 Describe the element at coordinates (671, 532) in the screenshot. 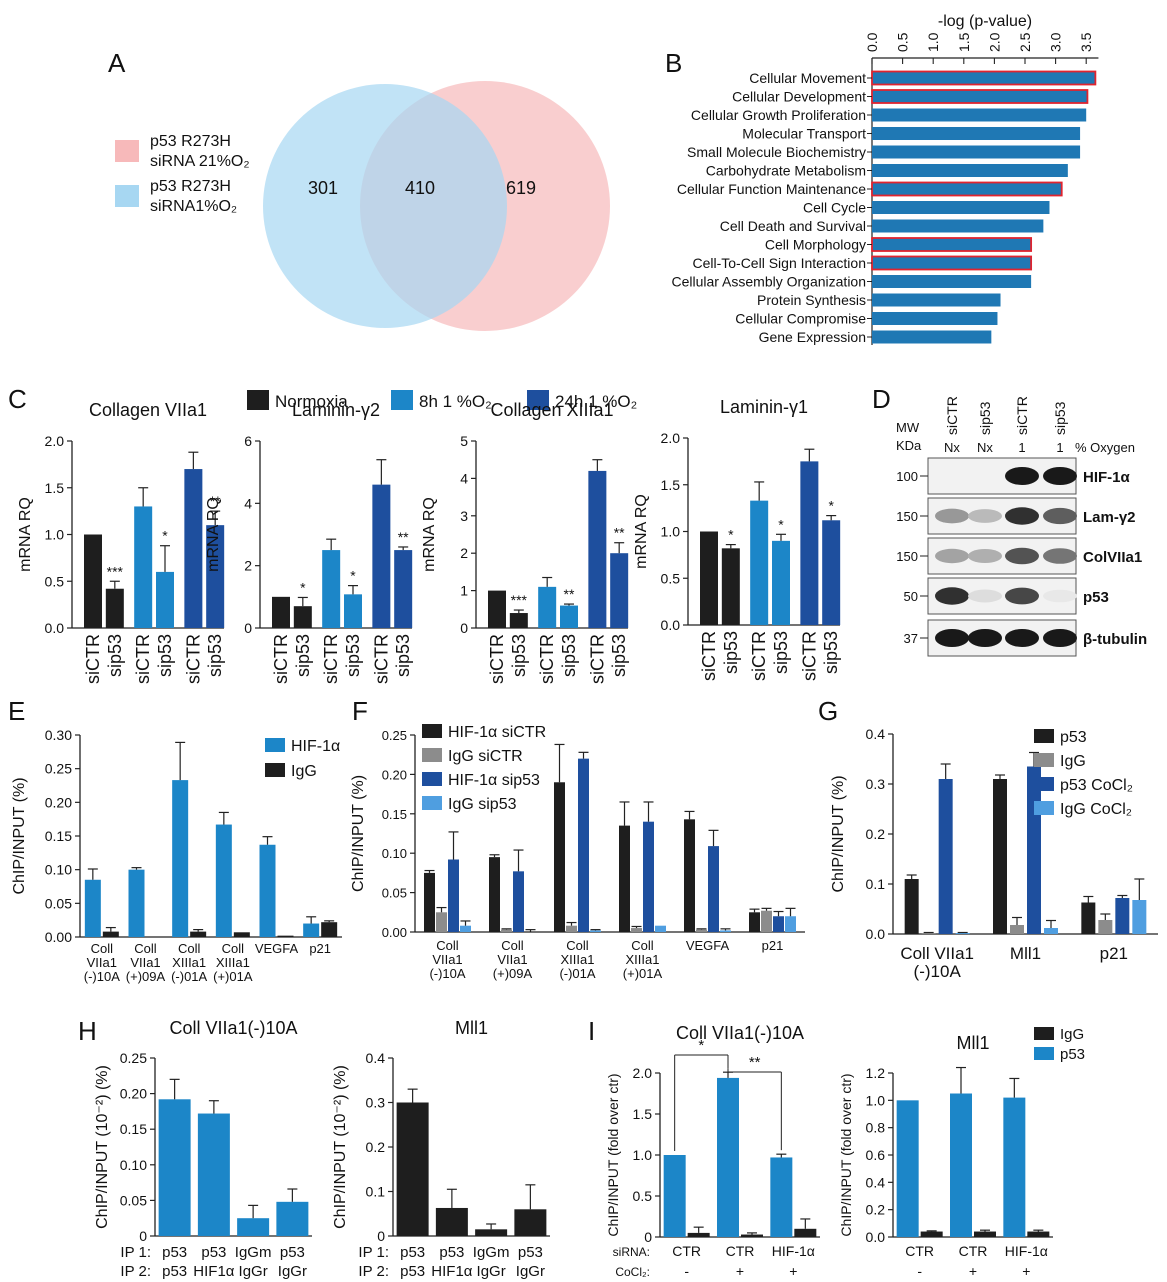

I see `panel-C-4-y-tick-label: 1.0` at that location.